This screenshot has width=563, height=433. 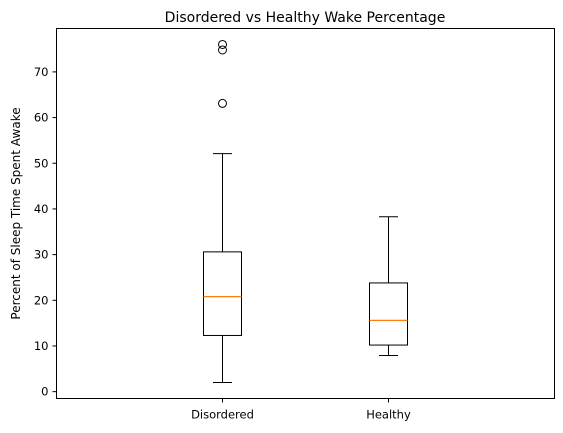 I want to click on y-tick-label: 0, so click(x=44, y=392).